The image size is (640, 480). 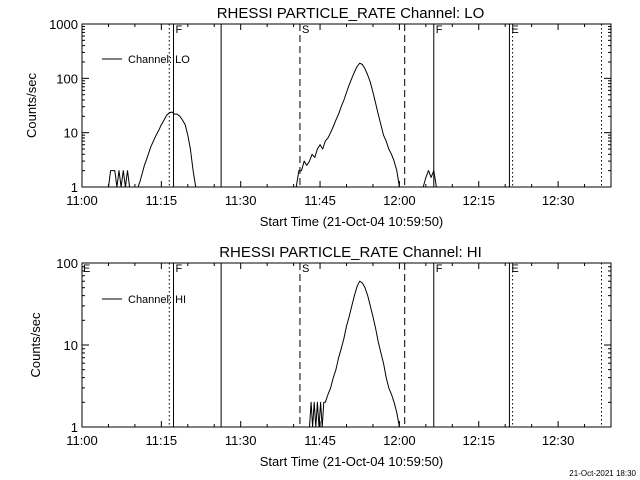 I want to click on hi-x-axis-label: Start Time (21-Oct-04 10:59:50), so click(x=352, y=461).